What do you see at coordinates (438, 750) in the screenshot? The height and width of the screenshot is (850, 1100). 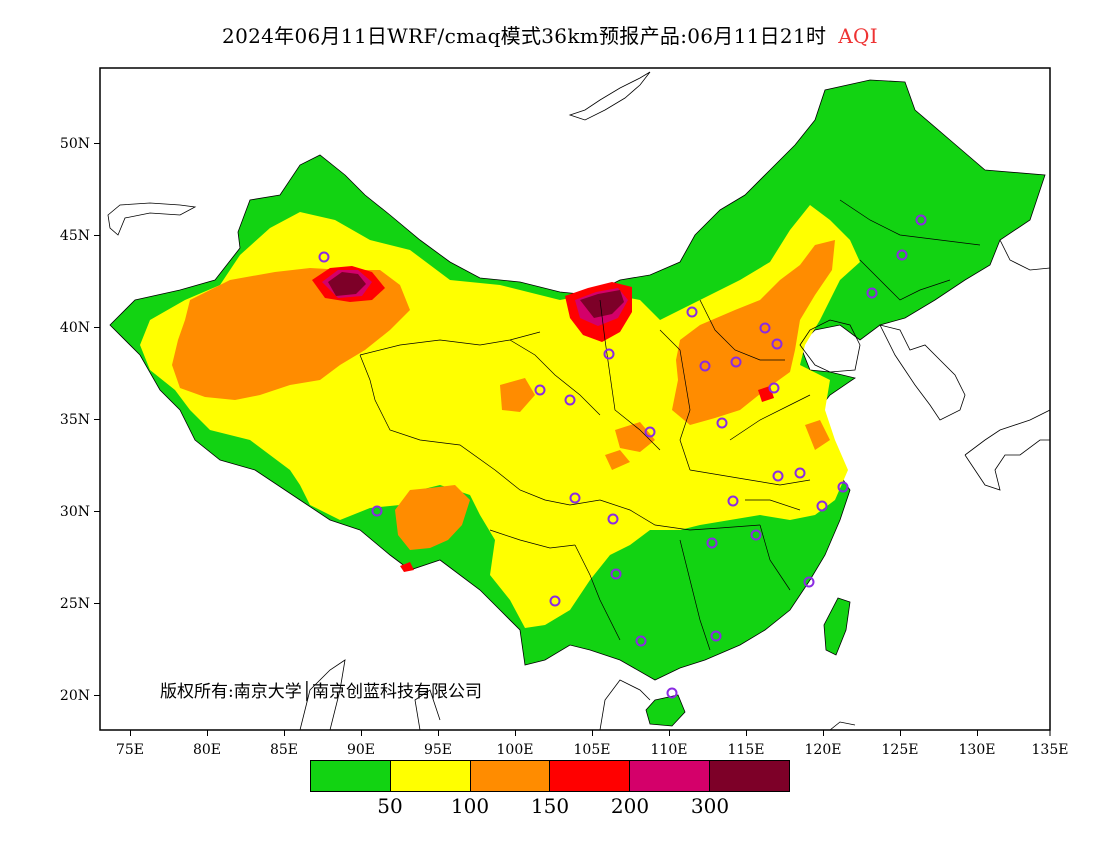 I see `x-tick-label: 95E` at bounding box center [438, 750].